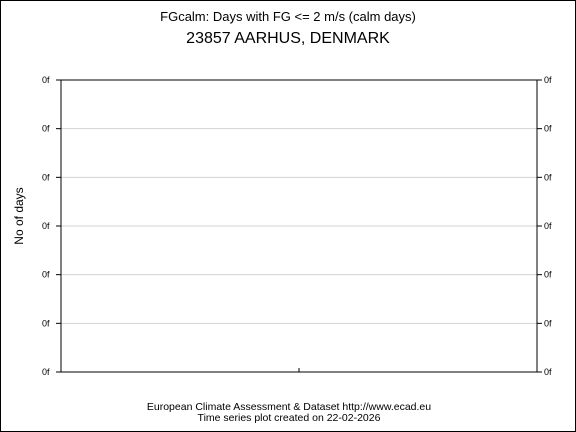 The height and width of the screenshot is (432, 576). Describe the element at coordinates (289, 418) in the screenshot. I see `footer-timestamp: Time series plot created on 22-02-2026` at that location.